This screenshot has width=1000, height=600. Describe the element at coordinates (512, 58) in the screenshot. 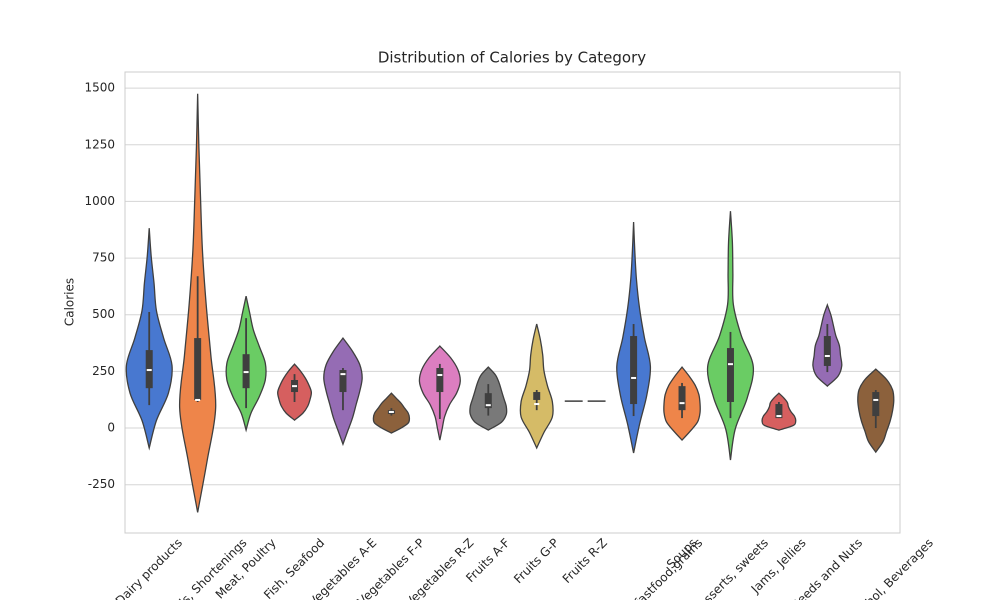

I see `chart-title: Distribution of Calories by Category` at that location.